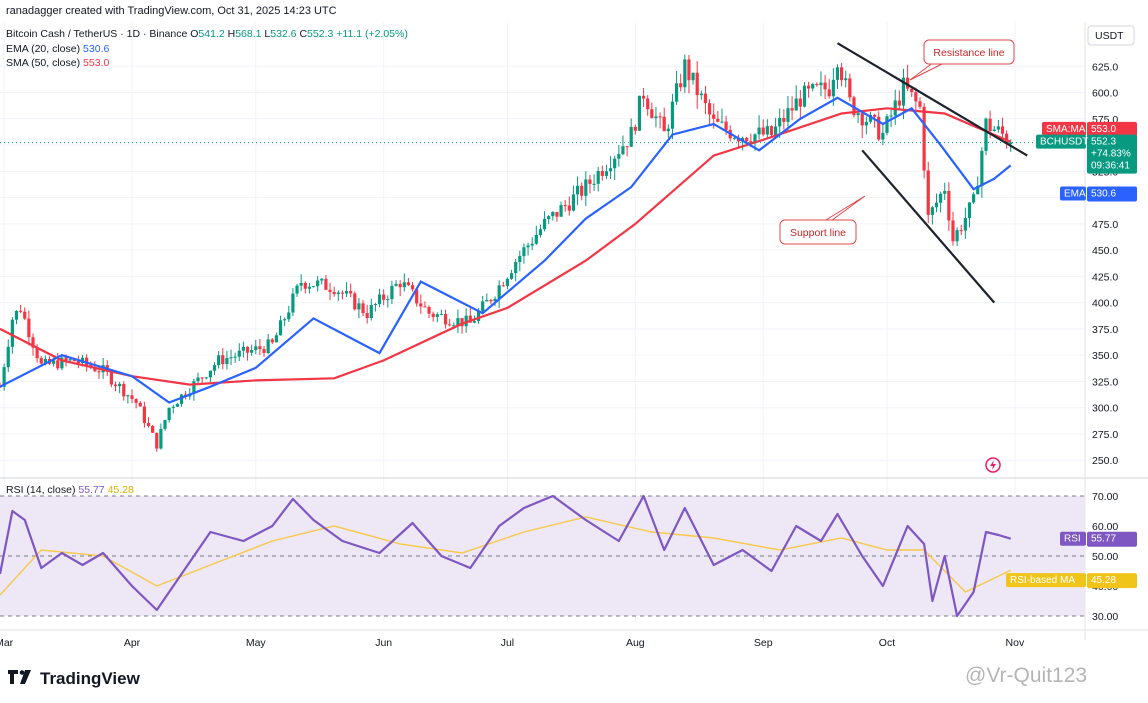  I want to click on sma-value: 553.0, so click(96, 63).